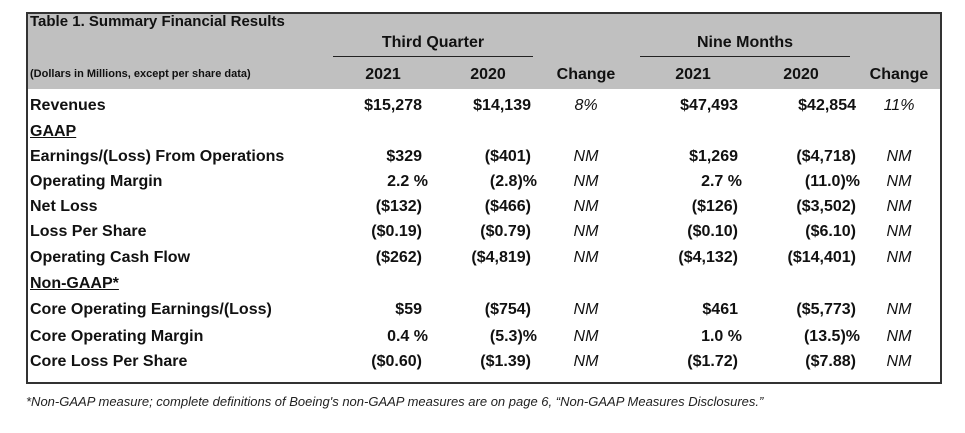 Image resolution: width=965 pixels, height=433 pixels. Describe the element at coordinates (396, 231) in the screenshot. I see `cell: ($0.19)` at that location.